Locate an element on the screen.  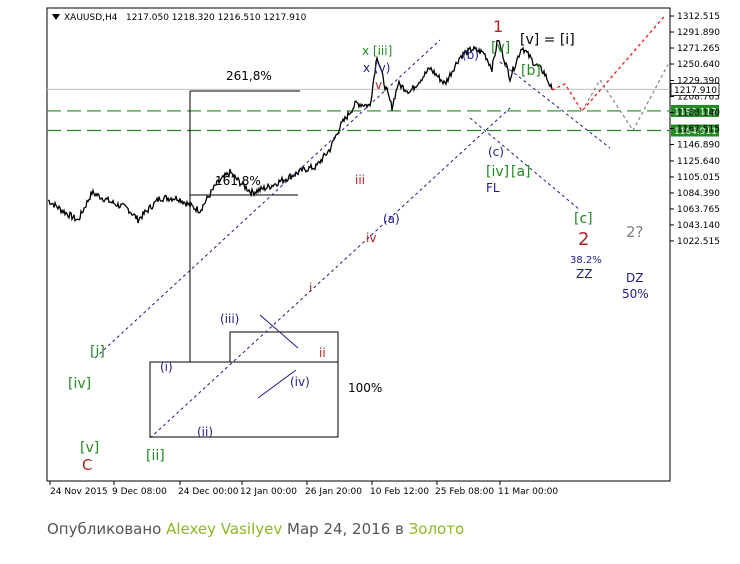
ytick-label-10: 1105.015 is located at coordinates (698, 178).